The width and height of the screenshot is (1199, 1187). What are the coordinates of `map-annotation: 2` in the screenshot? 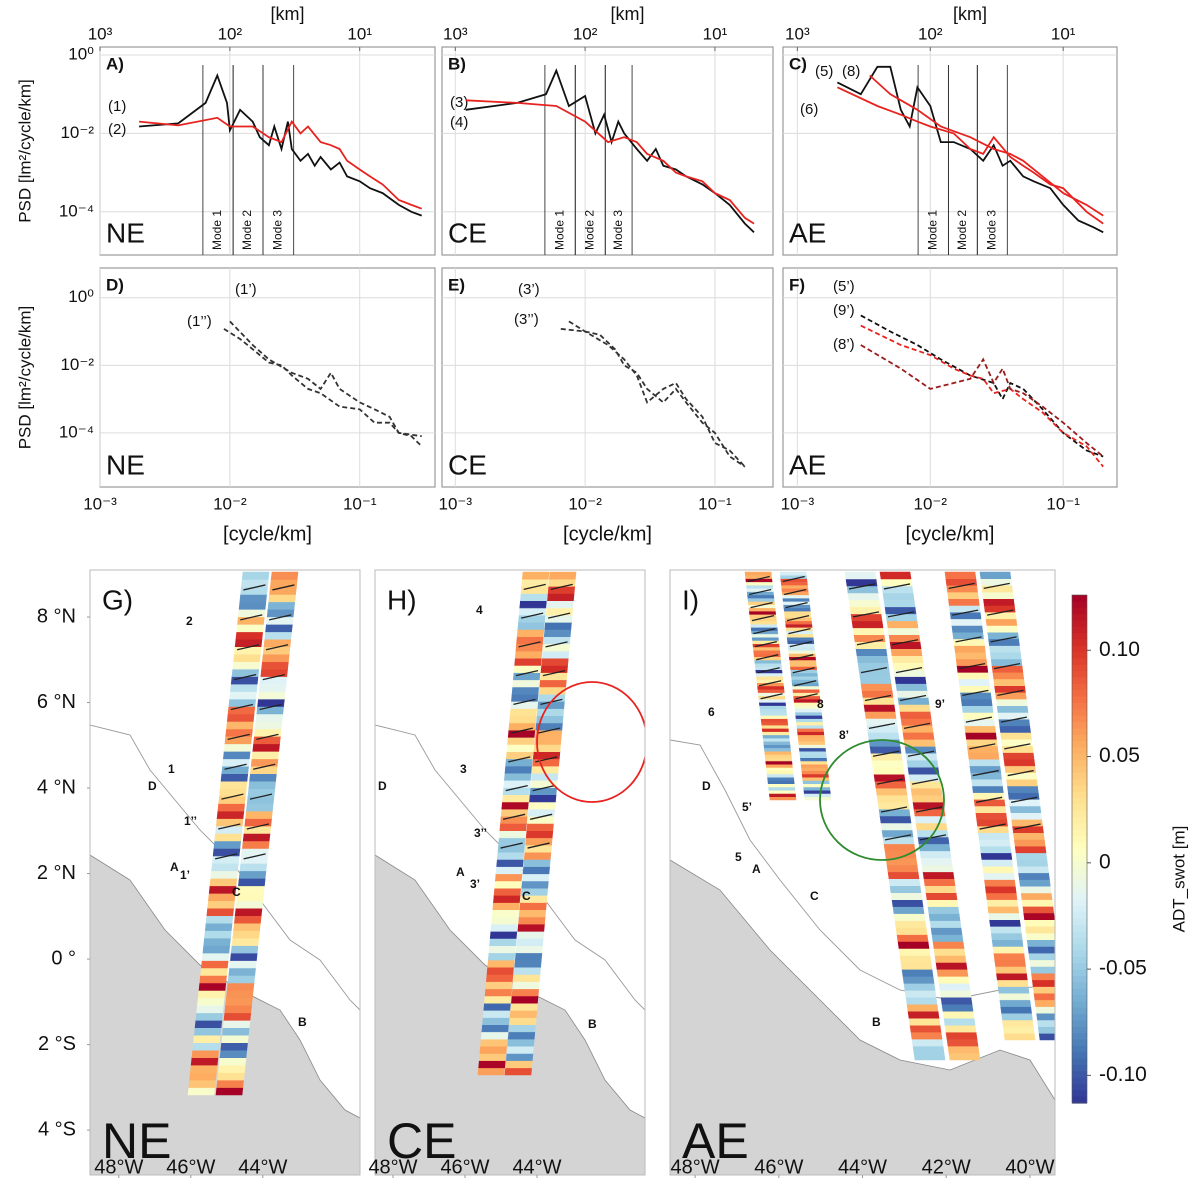 It's located at (189, 621).